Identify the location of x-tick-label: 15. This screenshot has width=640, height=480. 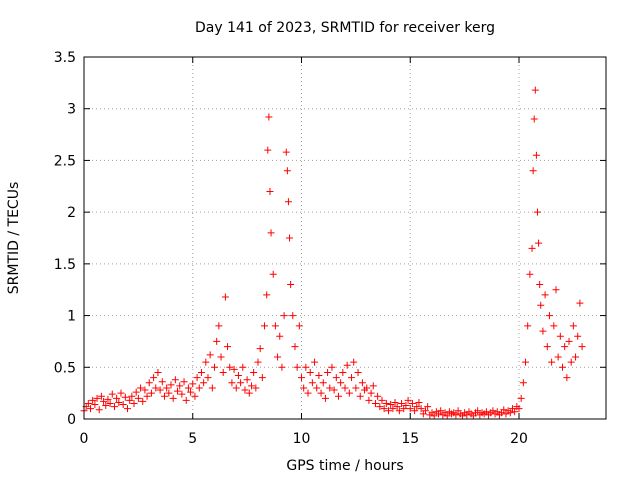
(410, 439).